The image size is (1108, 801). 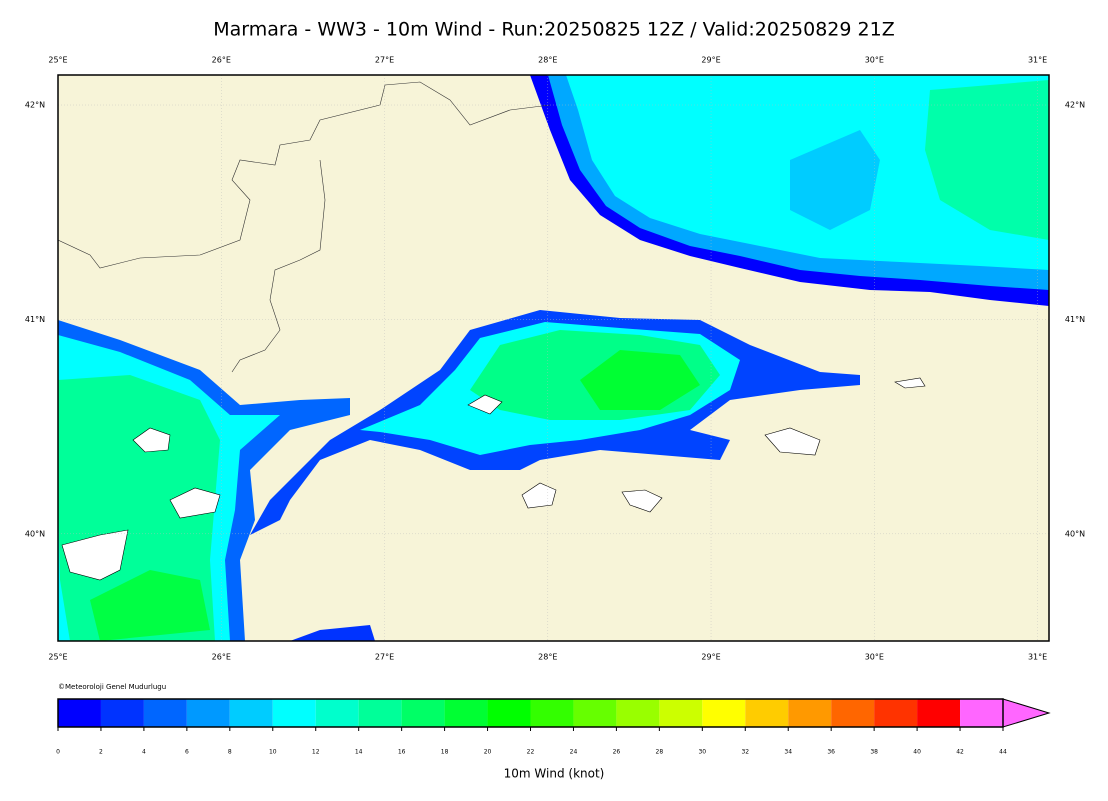 What do you see at coordinates (831, 752) in the screenshot?
I see `colorbar-tick-label: 36` at bounding box center [831, 752].